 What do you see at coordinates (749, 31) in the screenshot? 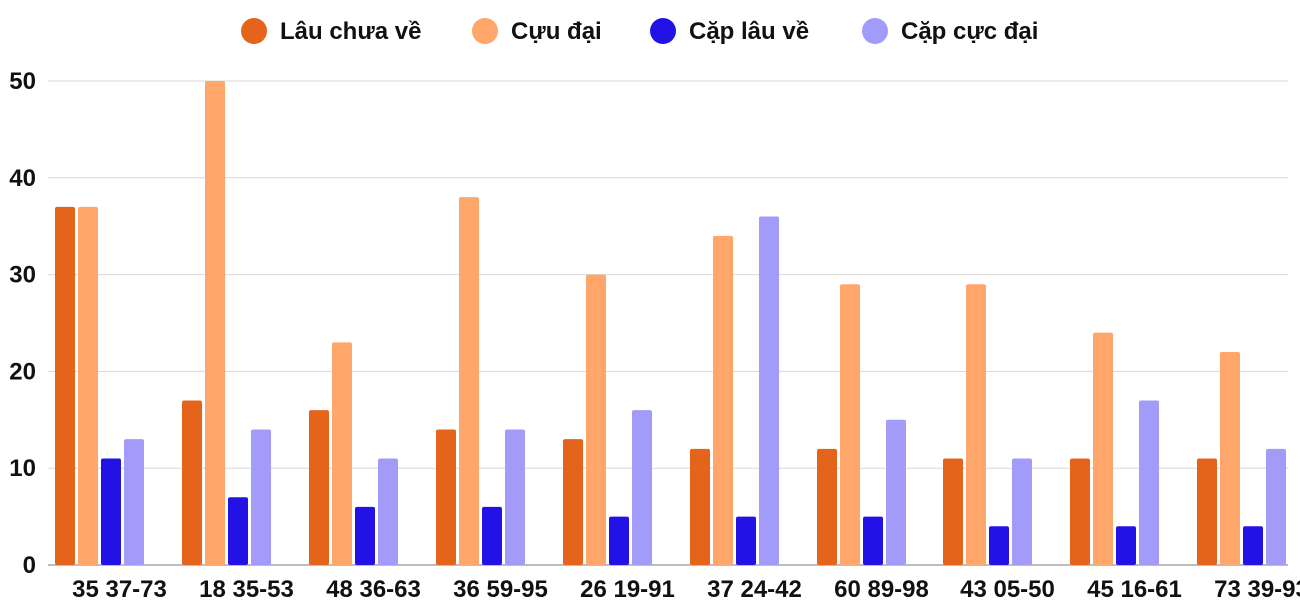
I see `legend-label-3: Cặp lâu về` at bounding box center [749, 31].